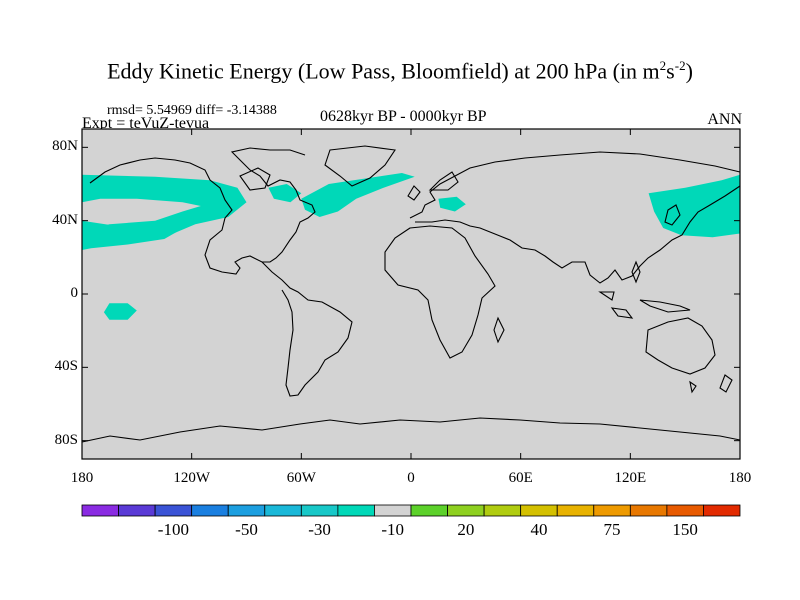 This screenshot has height=600, width=800. I want to click on x-tick-label: 120E, so click(630, 478).